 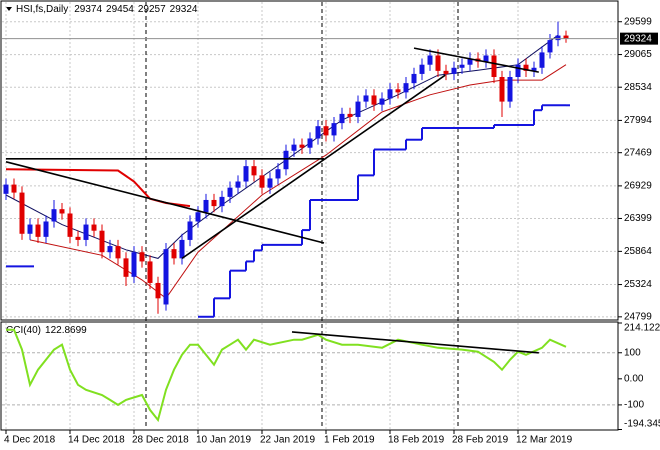 I want to click on x-tick-label: 18 Feb 2019, so click(x=416, y=440).